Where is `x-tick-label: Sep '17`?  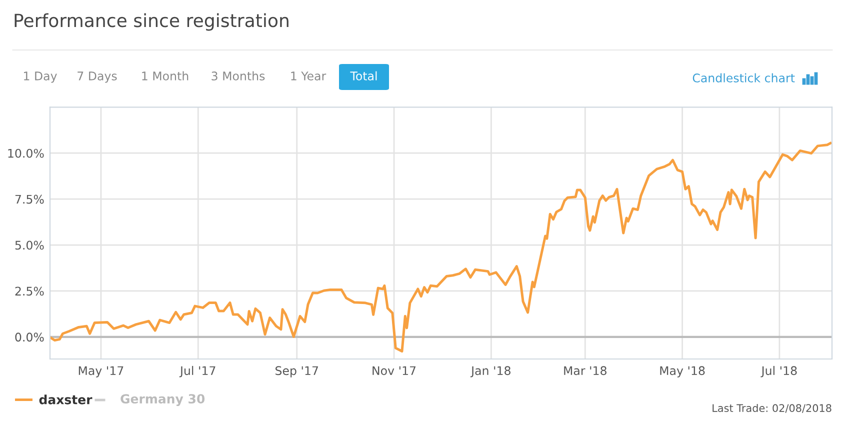
x-tick-label: Sep '17 is located at coordinates (297, 372).